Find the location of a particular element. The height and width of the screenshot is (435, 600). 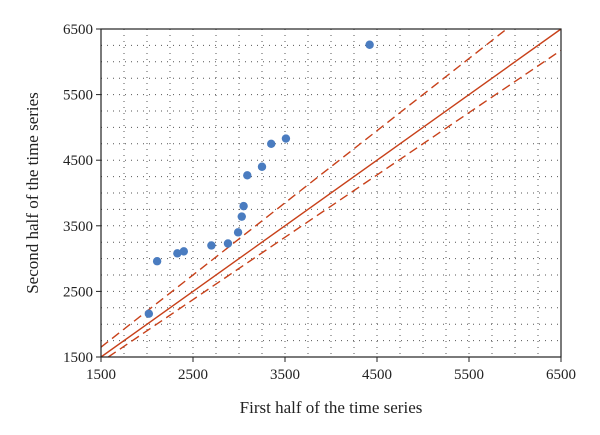

x-axis: 1500 2500 3500 4500 5500 6500 is located at coordinates (331, 370).